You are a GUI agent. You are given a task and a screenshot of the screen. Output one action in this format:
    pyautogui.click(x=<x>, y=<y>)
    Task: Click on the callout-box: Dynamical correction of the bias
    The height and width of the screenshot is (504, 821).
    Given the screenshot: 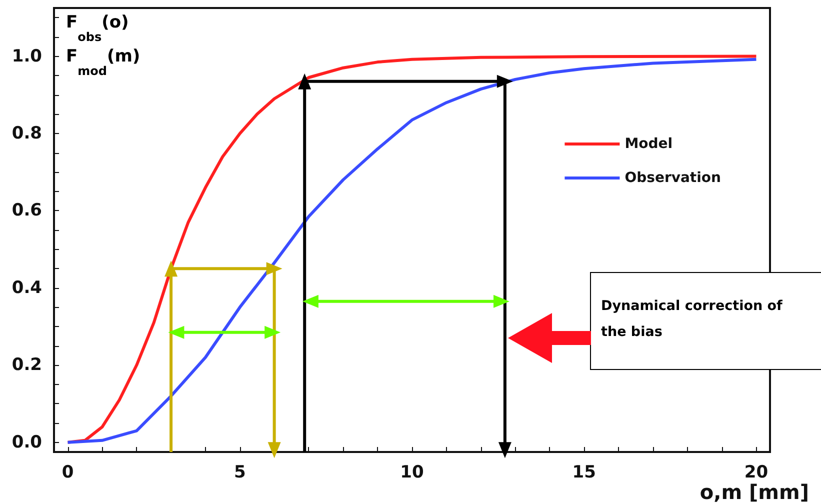 What is the action you would take?
    pyautogui.click(x=705, y=321)
    